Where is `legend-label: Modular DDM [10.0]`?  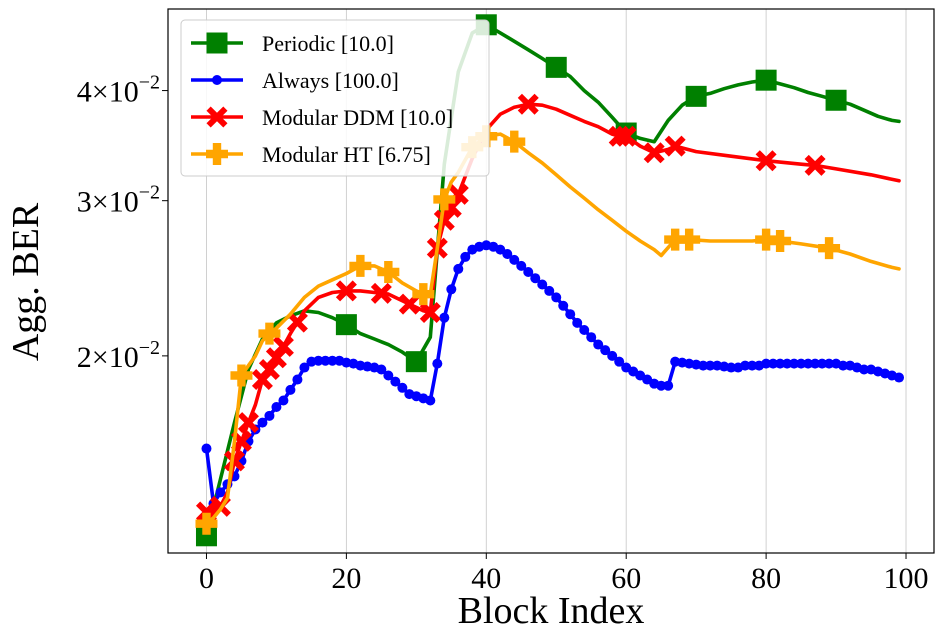
legend-label: Modular DDM [10.0] is located at coordinates (357, 117).